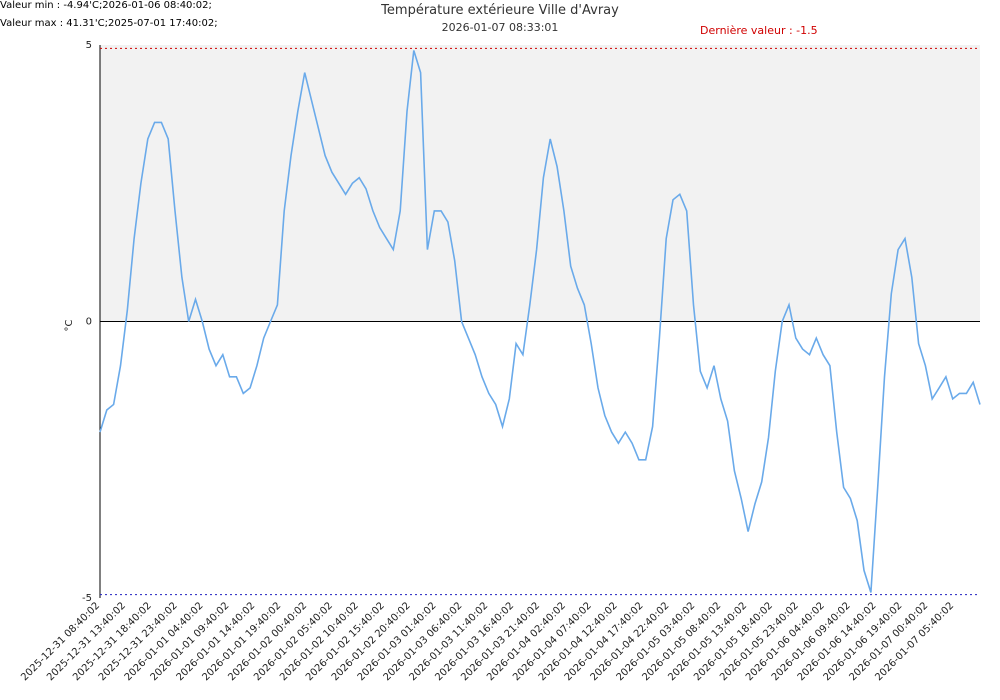 The height and width of the screenshot is (700, 1000). Describe the element at coordinates (89, 45) in the screenshot. I see `y-tick-label: 5` at that location.